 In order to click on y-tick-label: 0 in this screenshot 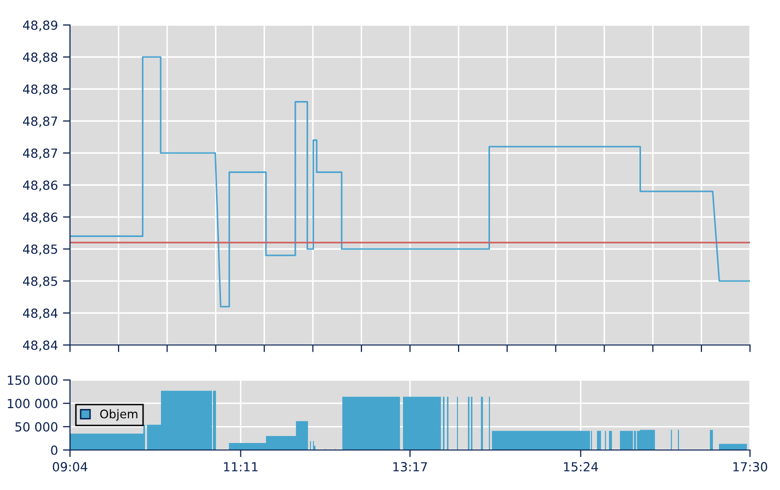, I will do `click(54, 450)`.